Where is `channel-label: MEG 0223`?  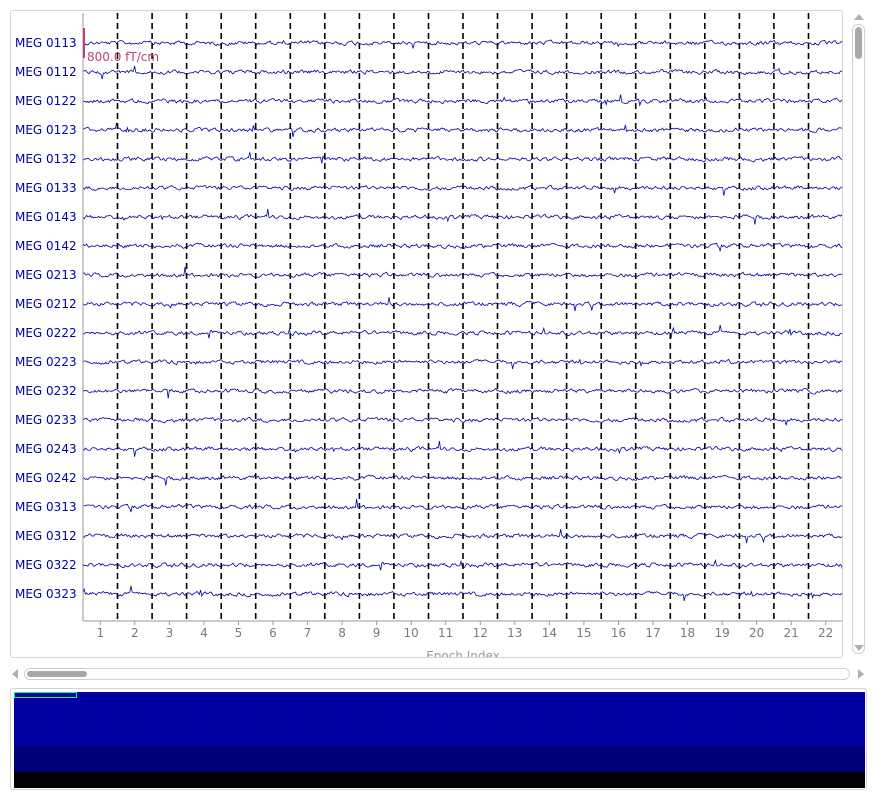
channel-label: MEG 0223 is located at coordinates (46, 362).